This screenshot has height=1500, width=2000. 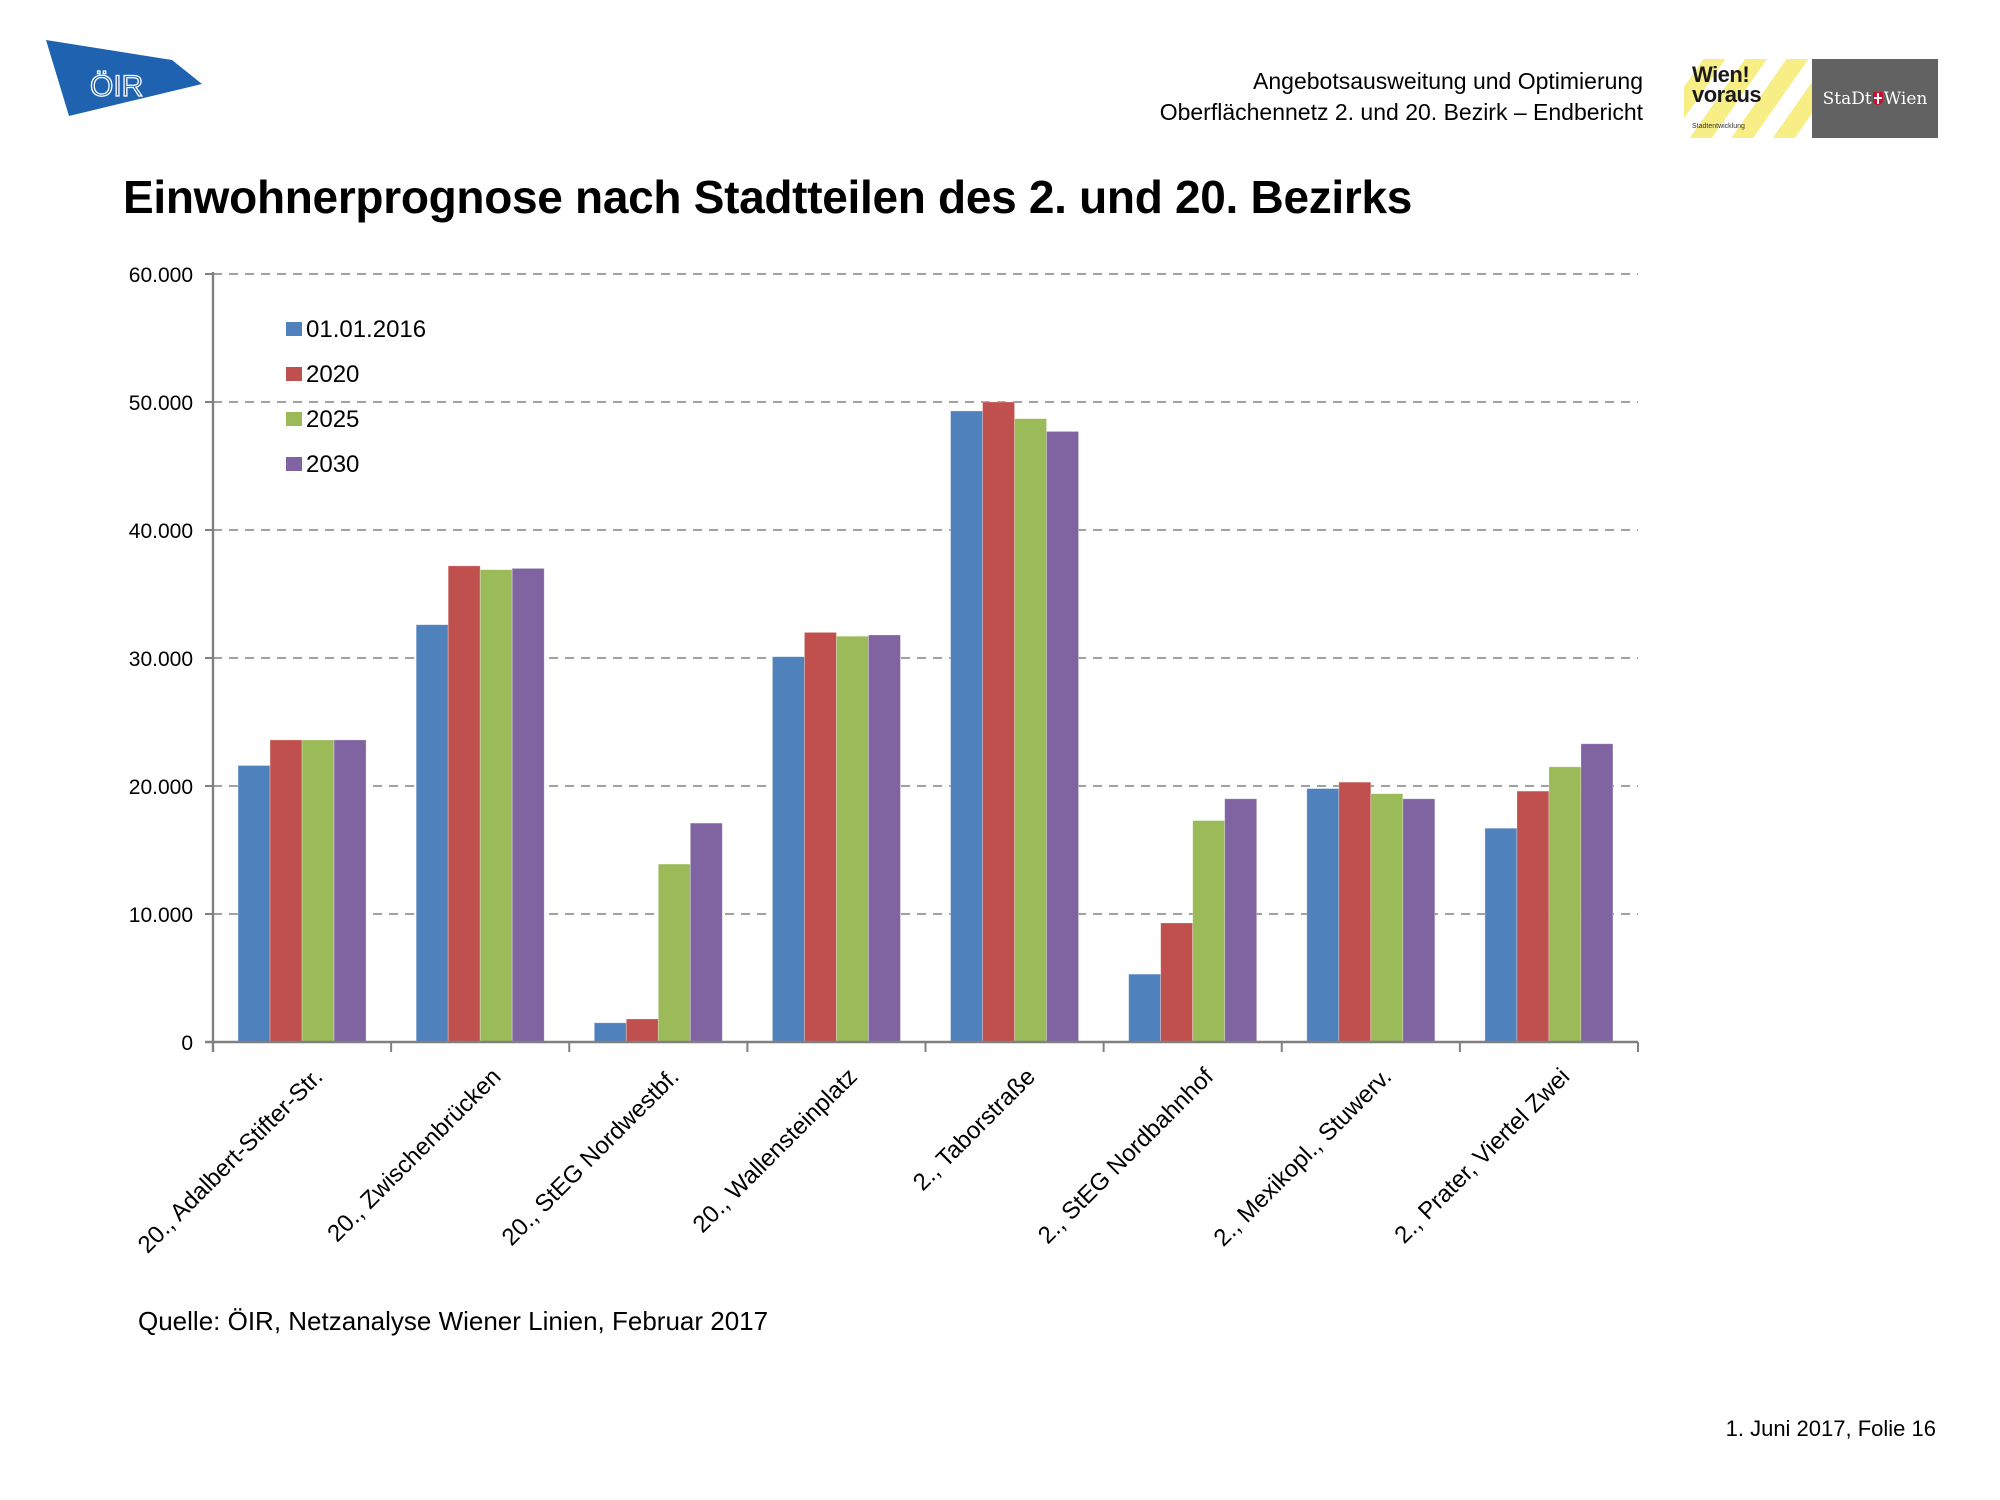 I want to click on x-tick-label: 2., Taborstraße, so click(x=974, y=1129).